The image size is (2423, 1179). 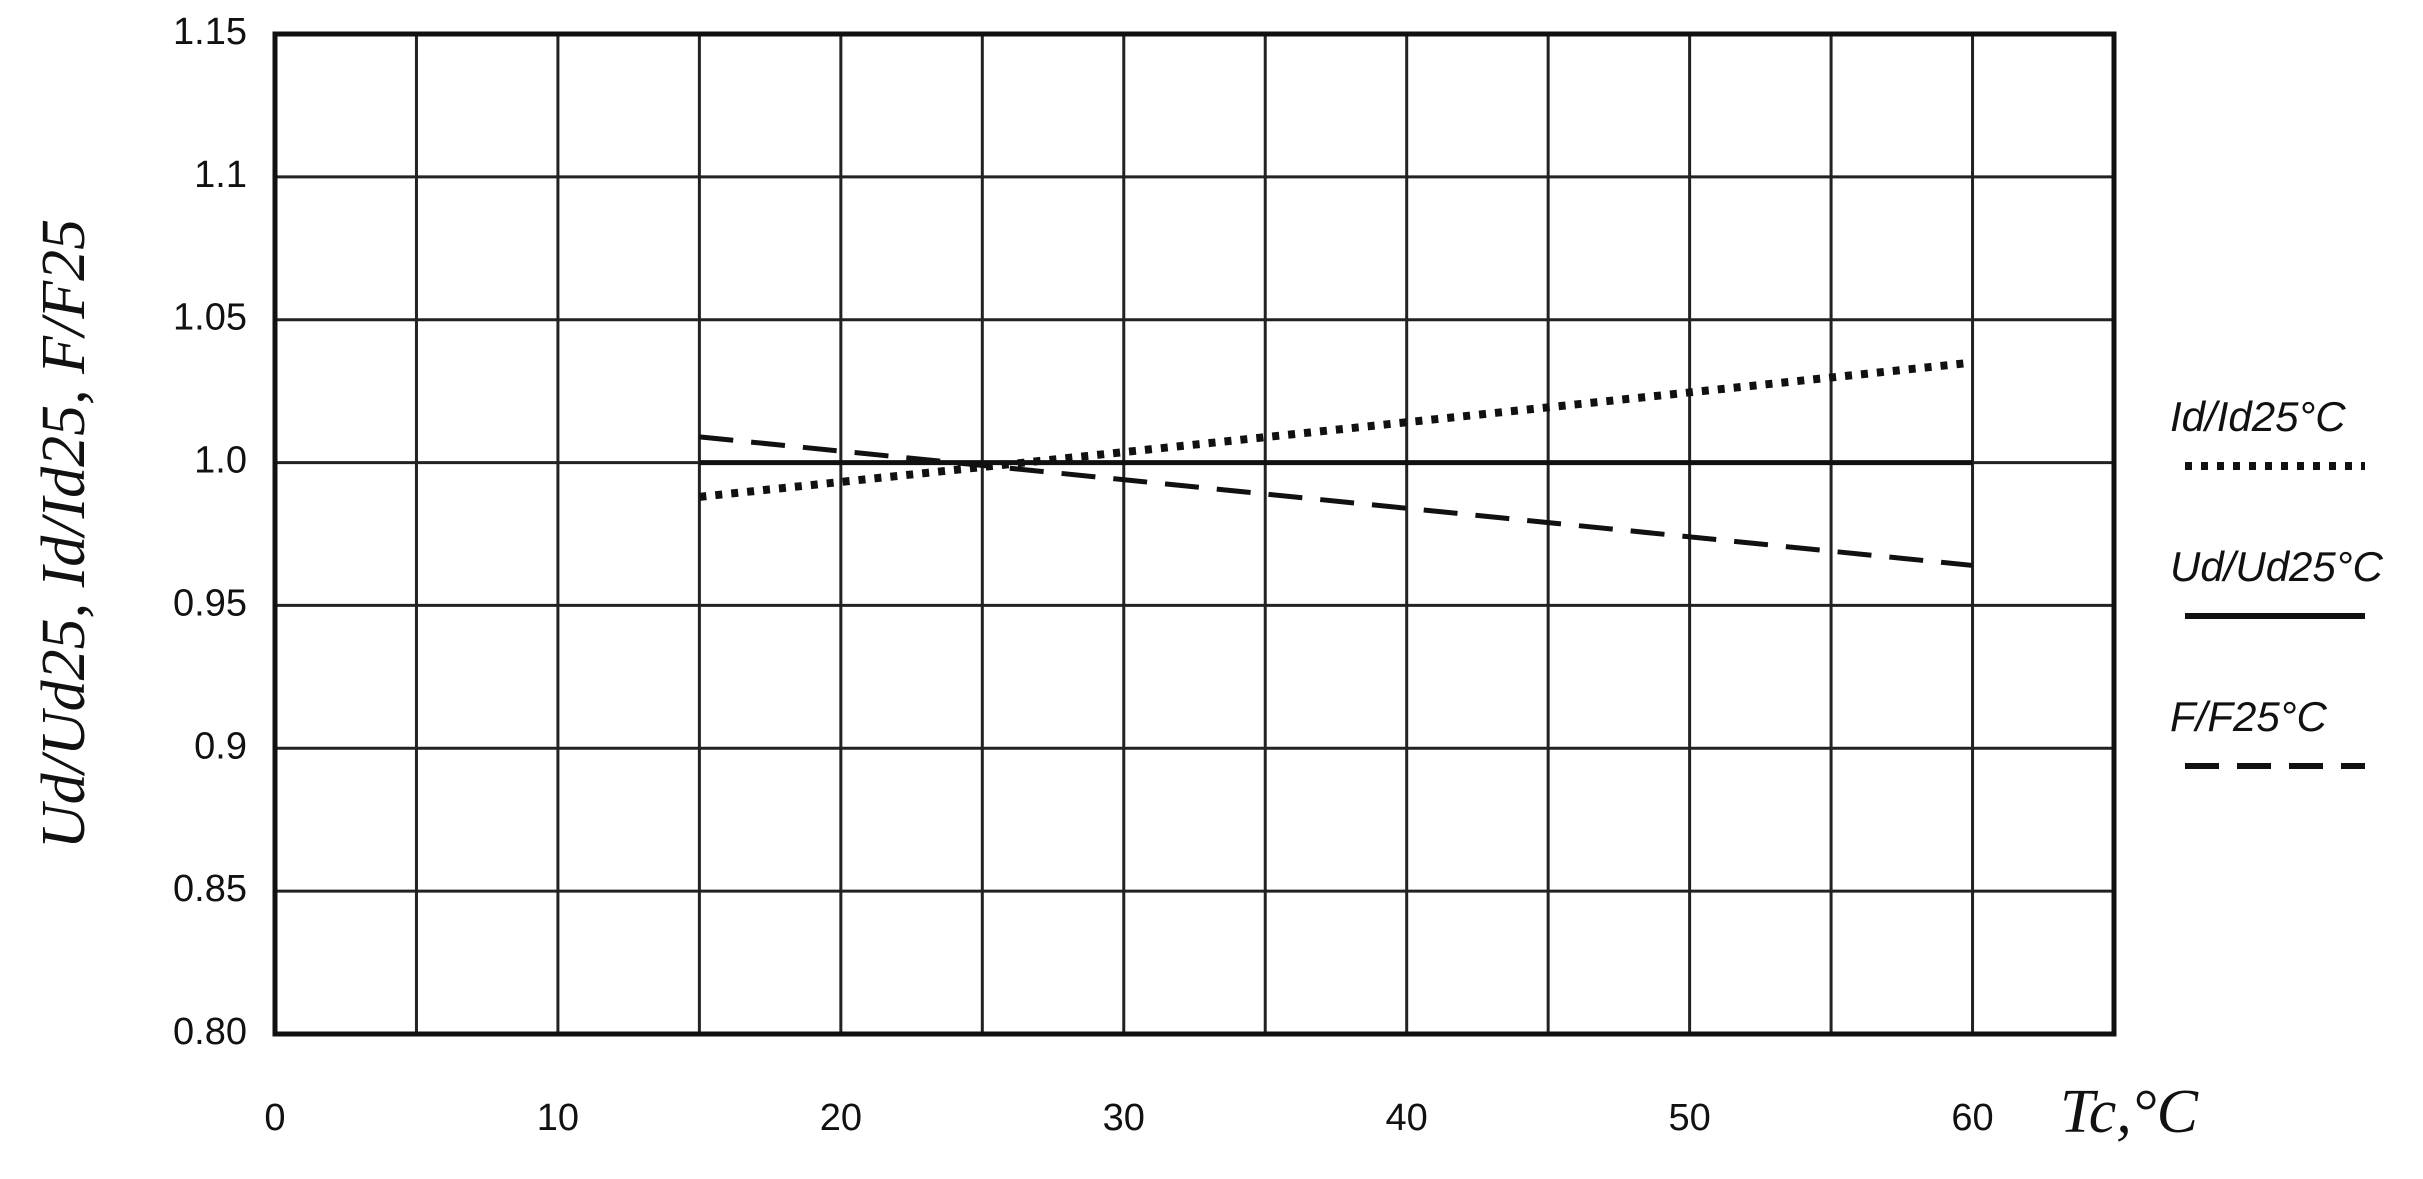 What do you see at coordinates (220, 746) in the screenshot?
I see `y-tick-label: 0.9` at bounding box center [220, 746].